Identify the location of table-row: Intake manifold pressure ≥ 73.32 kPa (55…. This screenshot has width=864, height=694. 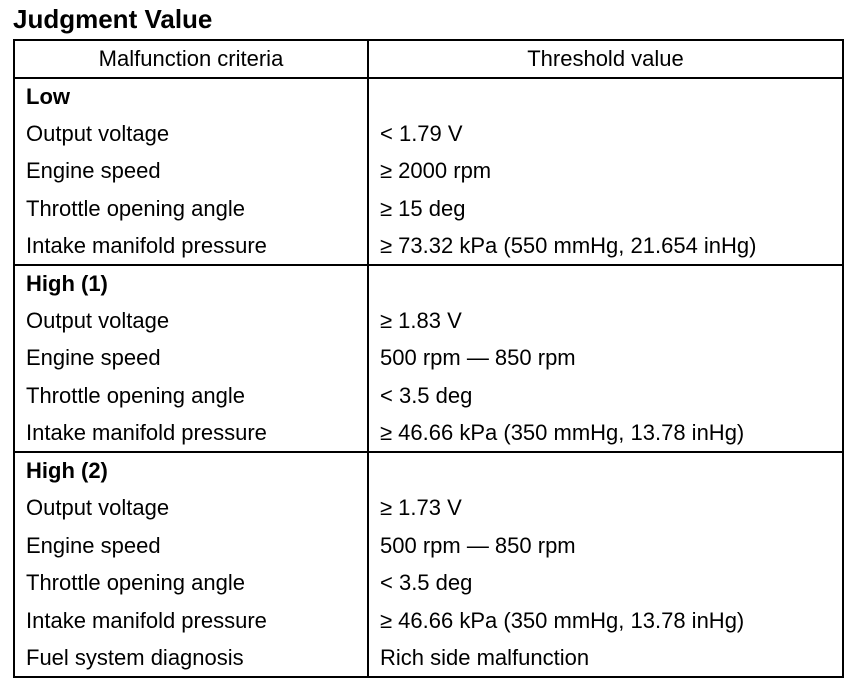
(428, 246).